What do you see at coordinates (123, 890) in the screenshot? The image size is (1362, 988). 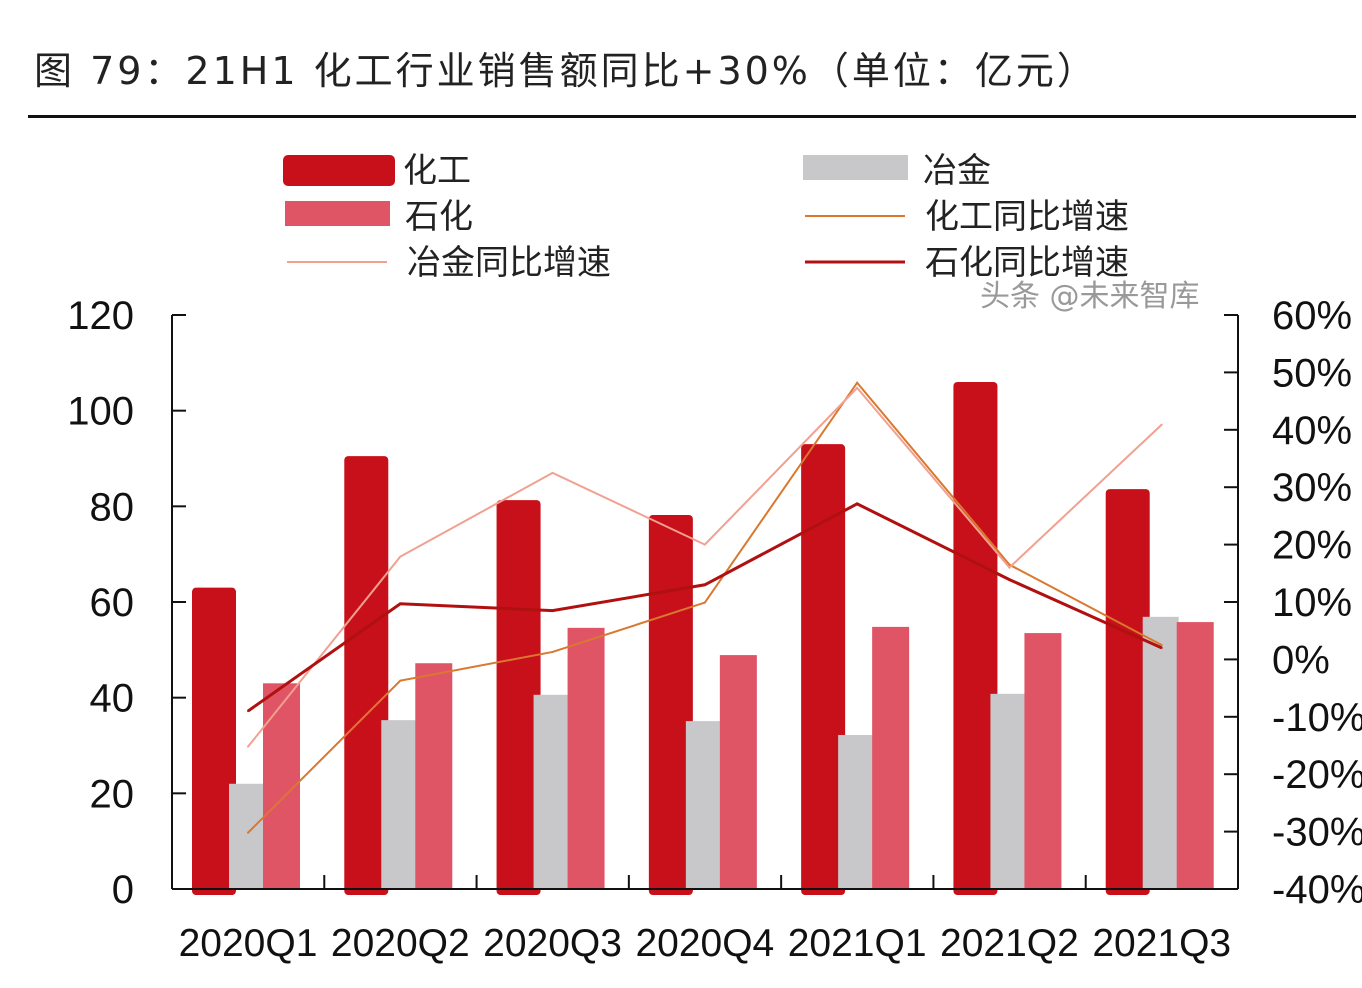 I see `left-tick-label: 0` at bounding box center [123, 890].